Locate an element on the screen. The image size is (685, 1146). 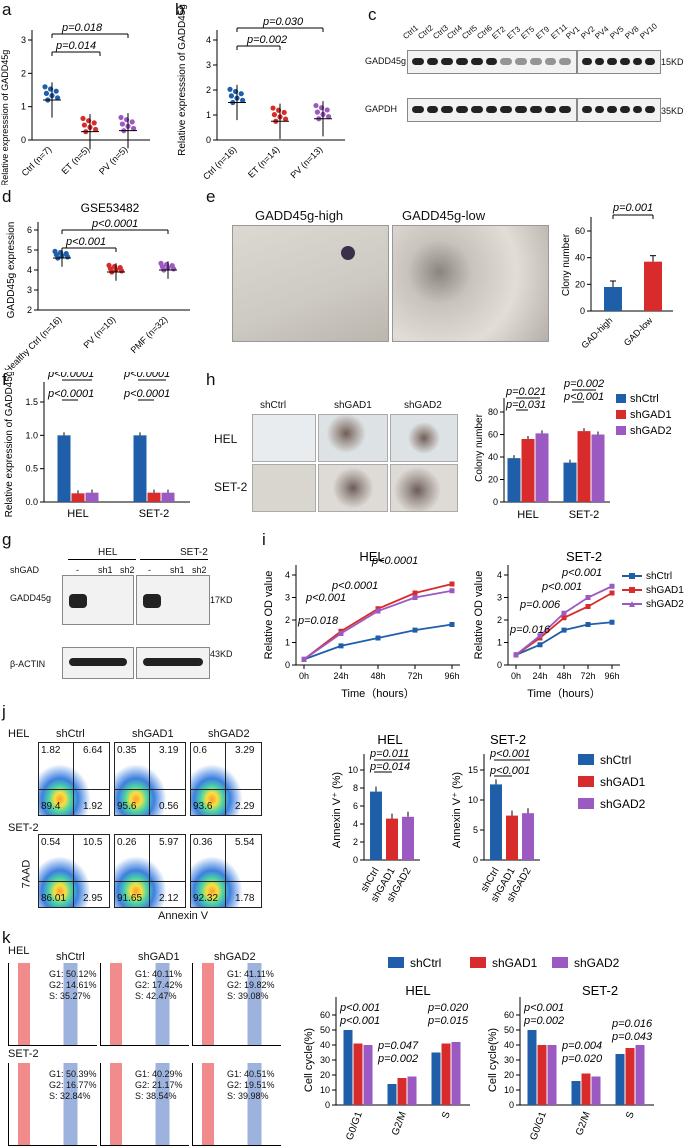
panel-k-tick-tick: 50 is located at coordinates (325, 1030).